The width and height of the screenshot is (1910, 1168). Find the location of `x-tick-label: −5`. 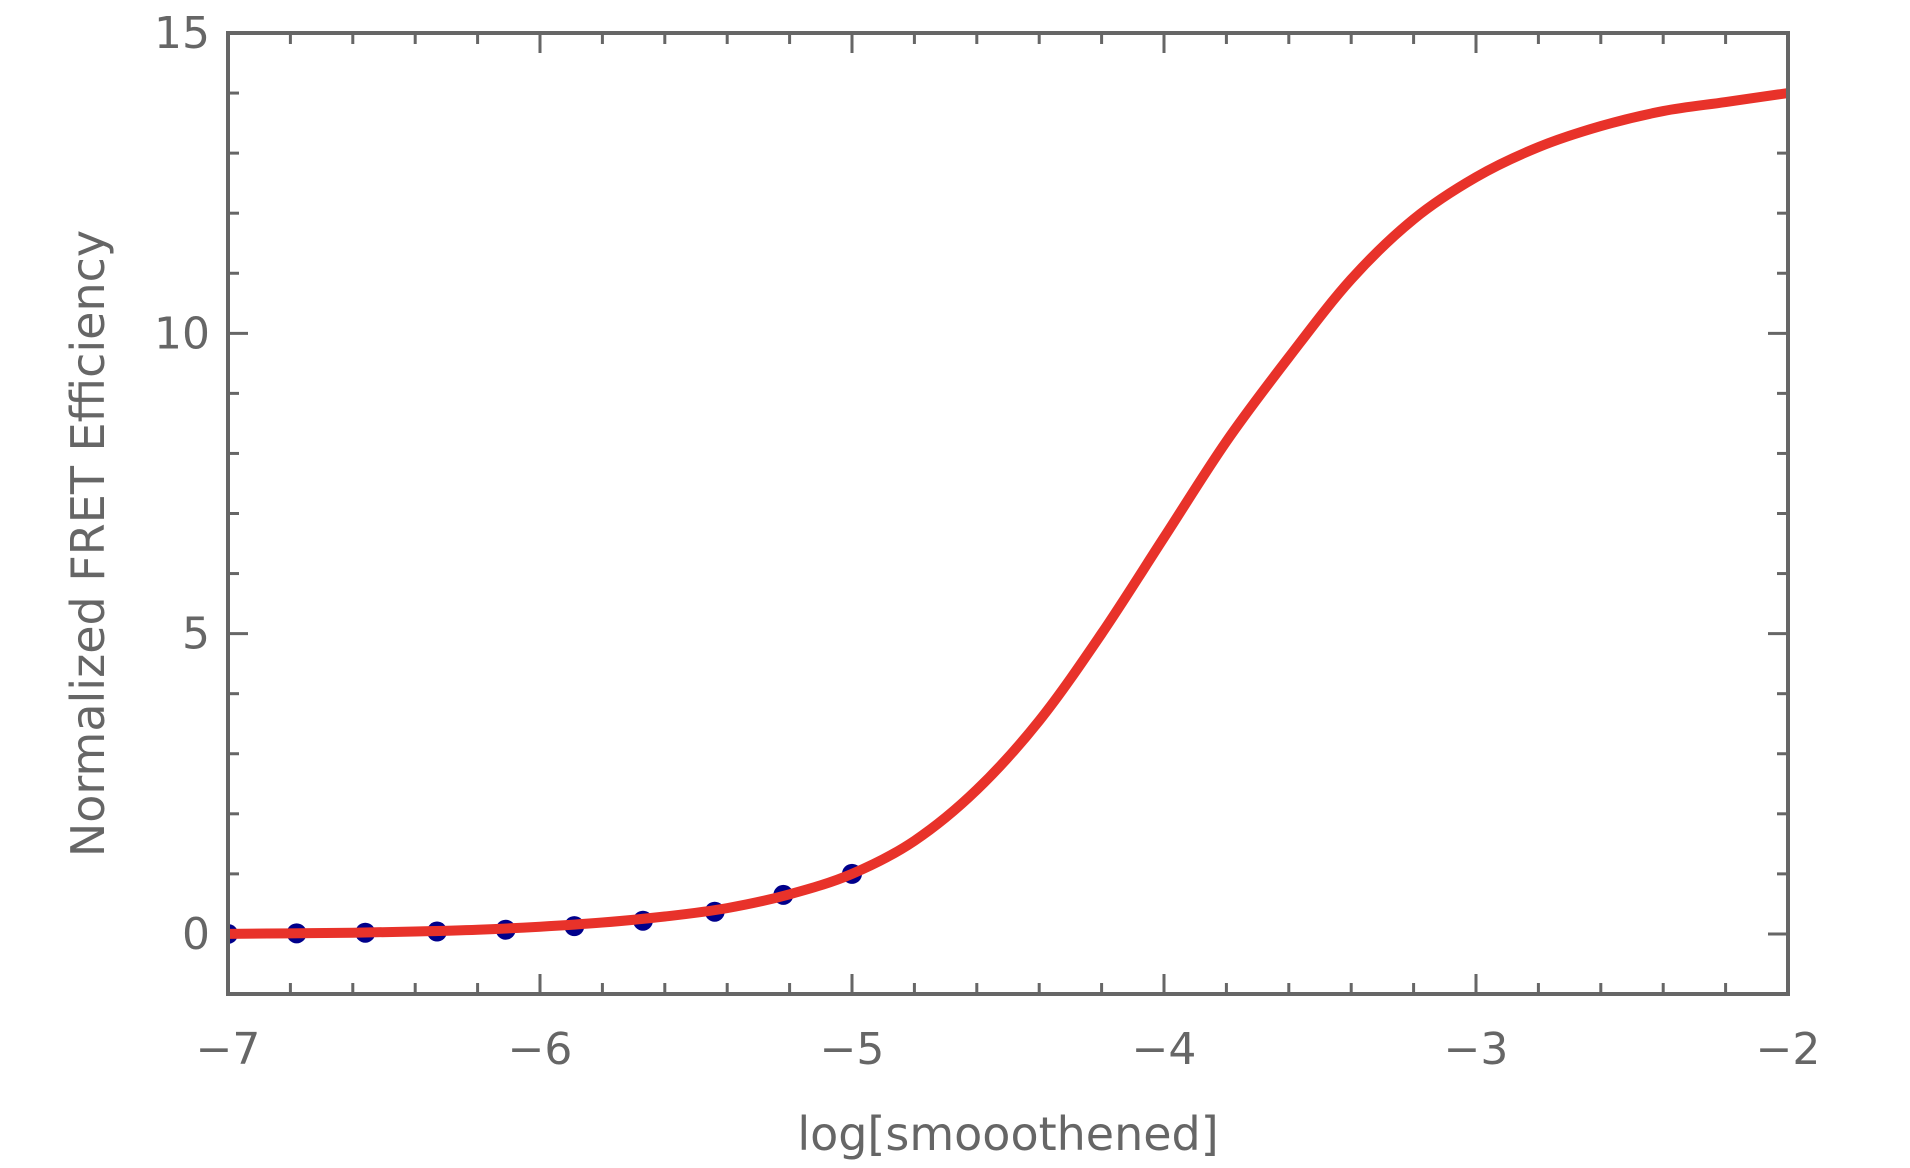

x-tick-label: −5 is located at coordinates (852, 1049).